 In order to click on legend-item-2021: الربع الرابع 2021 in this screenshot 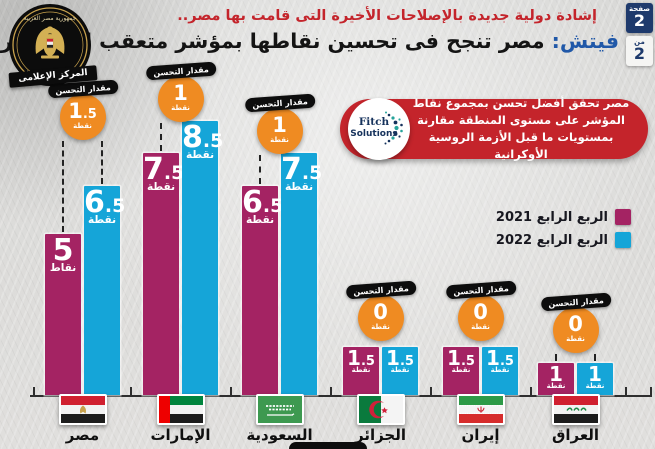, I will do `click(563, 217)`.